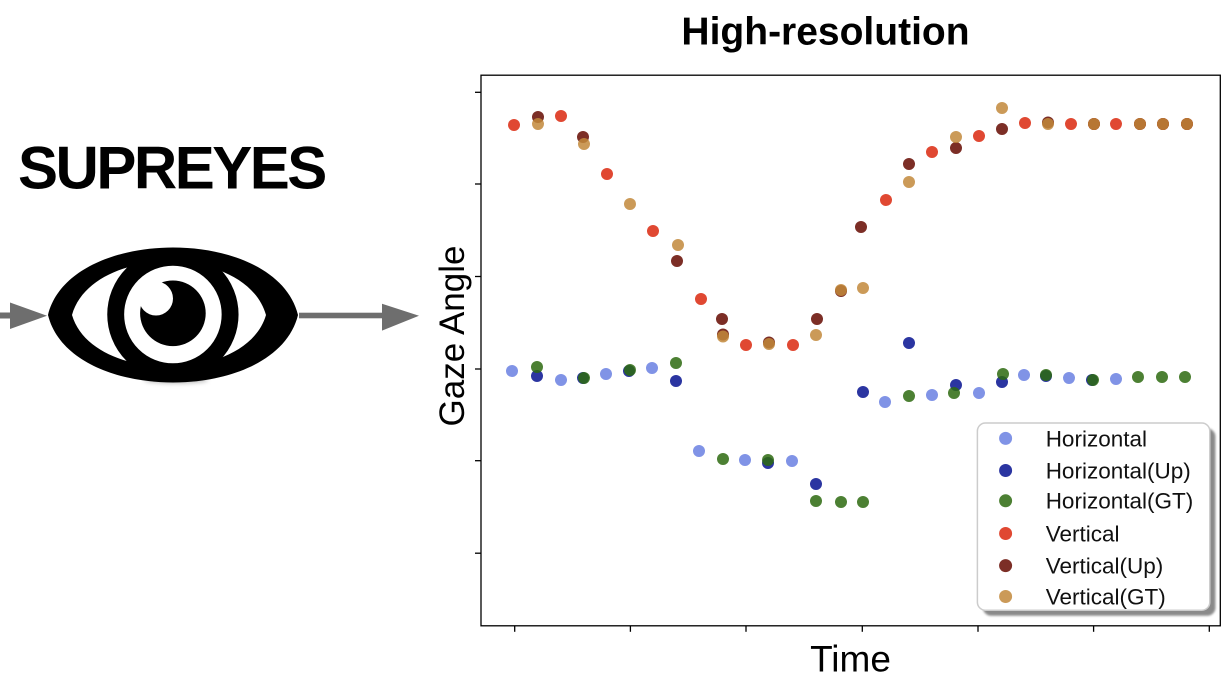 The image size is (1227, 690). What do you see at coordinates (452, 336) in the screenshot?
I see `svg-text: Gaze Angle` at bounding box center [452, 336].